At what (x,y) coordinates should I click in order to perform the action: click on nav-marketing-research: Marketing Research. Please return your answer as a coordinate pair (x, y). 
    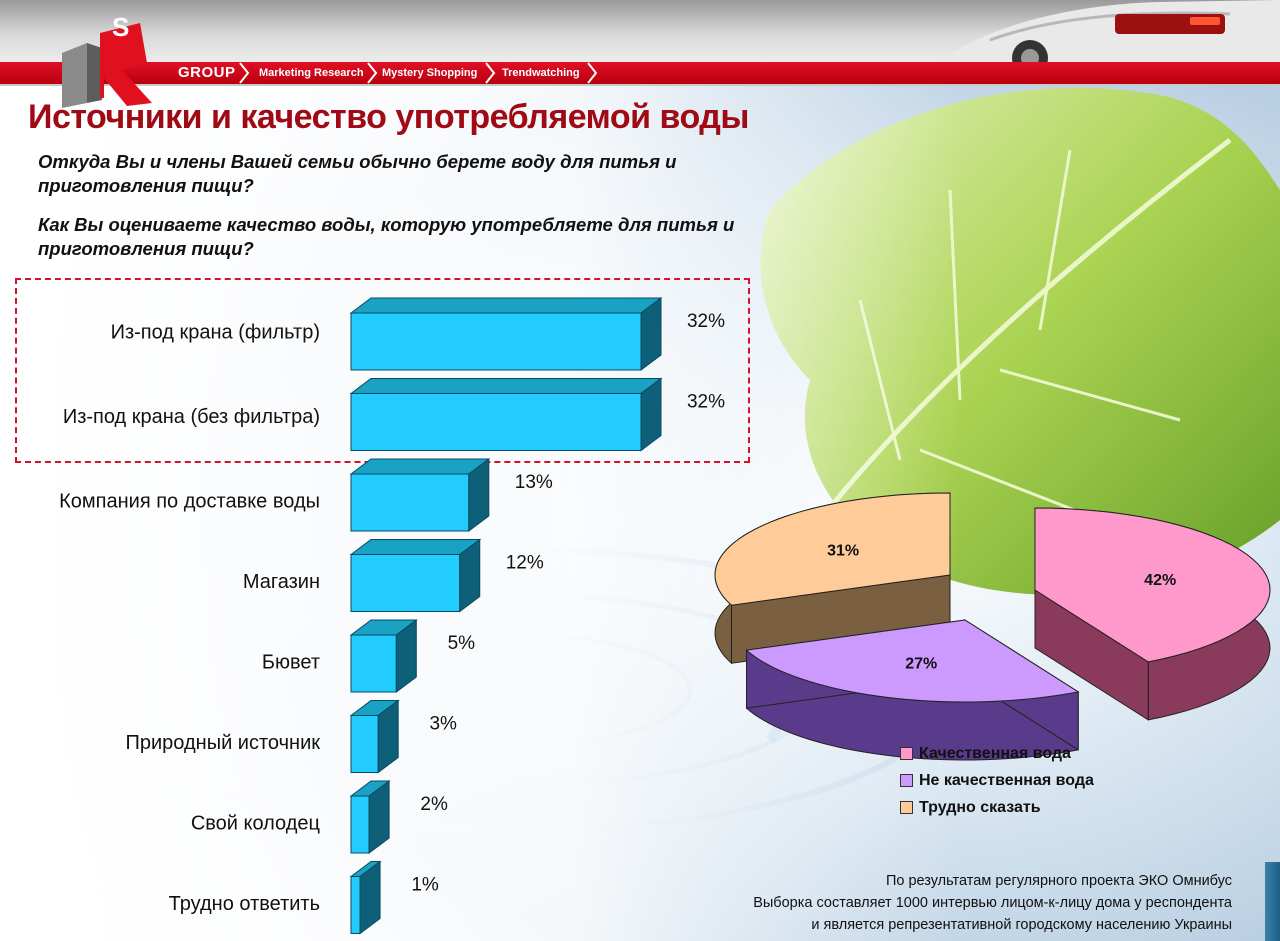
    Looking at the image, I should click on (311, 73).